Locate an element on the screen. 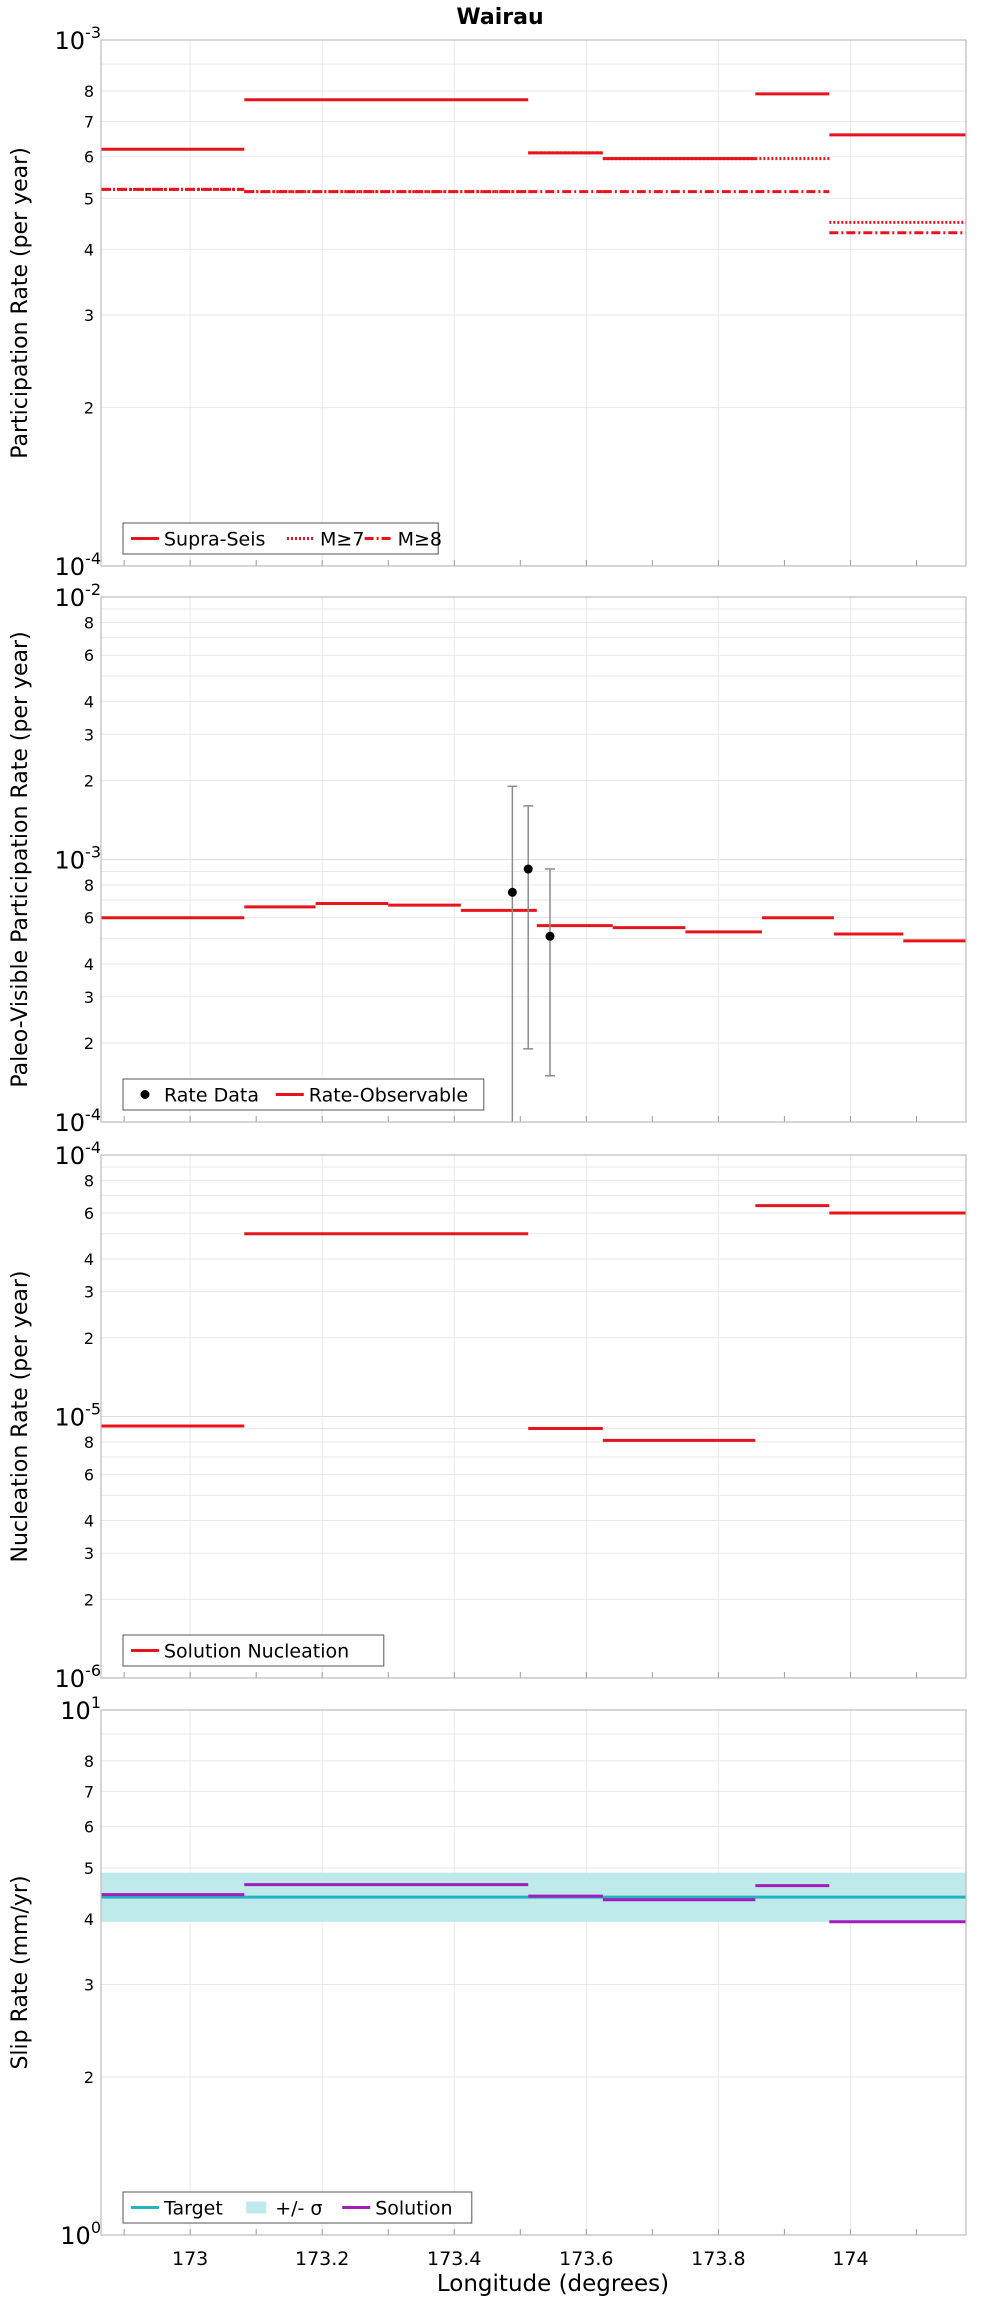  legend: Rate Data Rate-Observable is located at coordinates (303, 1094).